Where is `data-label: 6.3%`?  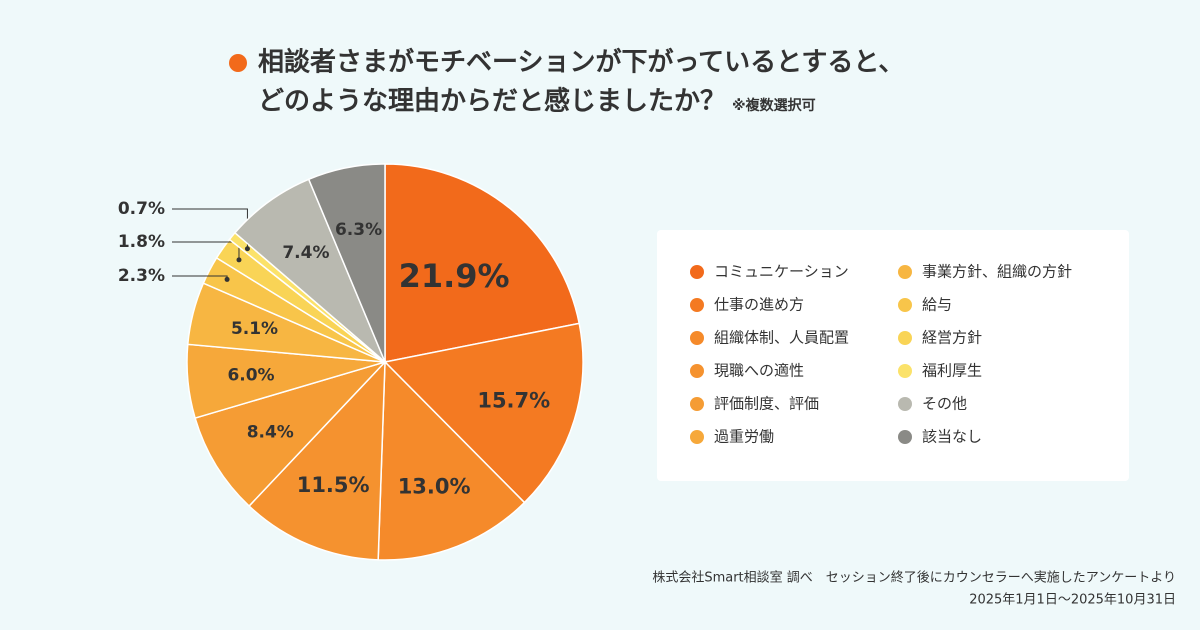 data-label: 6.3% is located at coordinates (358, 230).